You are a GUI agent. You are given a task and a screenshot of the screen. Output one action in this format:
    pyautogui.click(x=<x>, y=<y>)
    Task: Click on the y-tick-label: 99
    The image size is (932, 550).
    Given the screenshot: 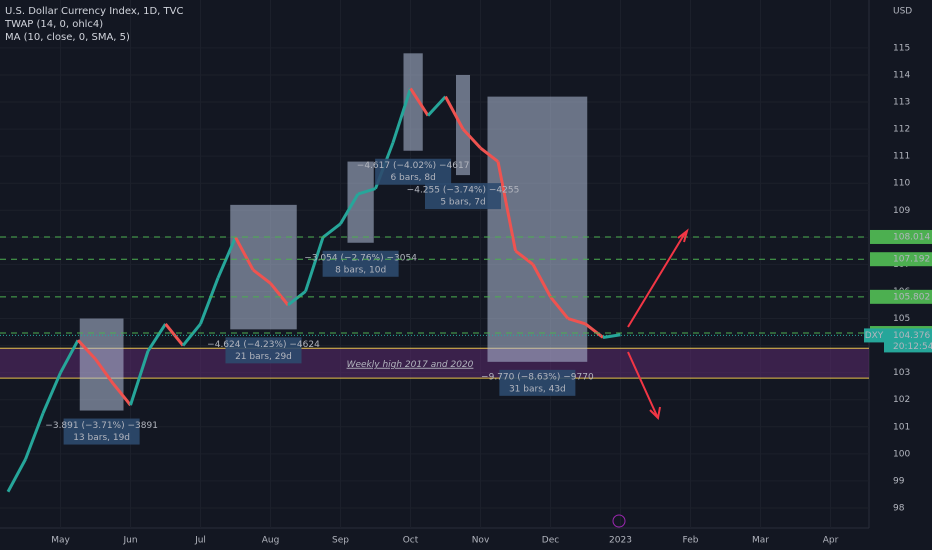 What is the action you would take?
    pyautogui.click(x=899, y=481)
    